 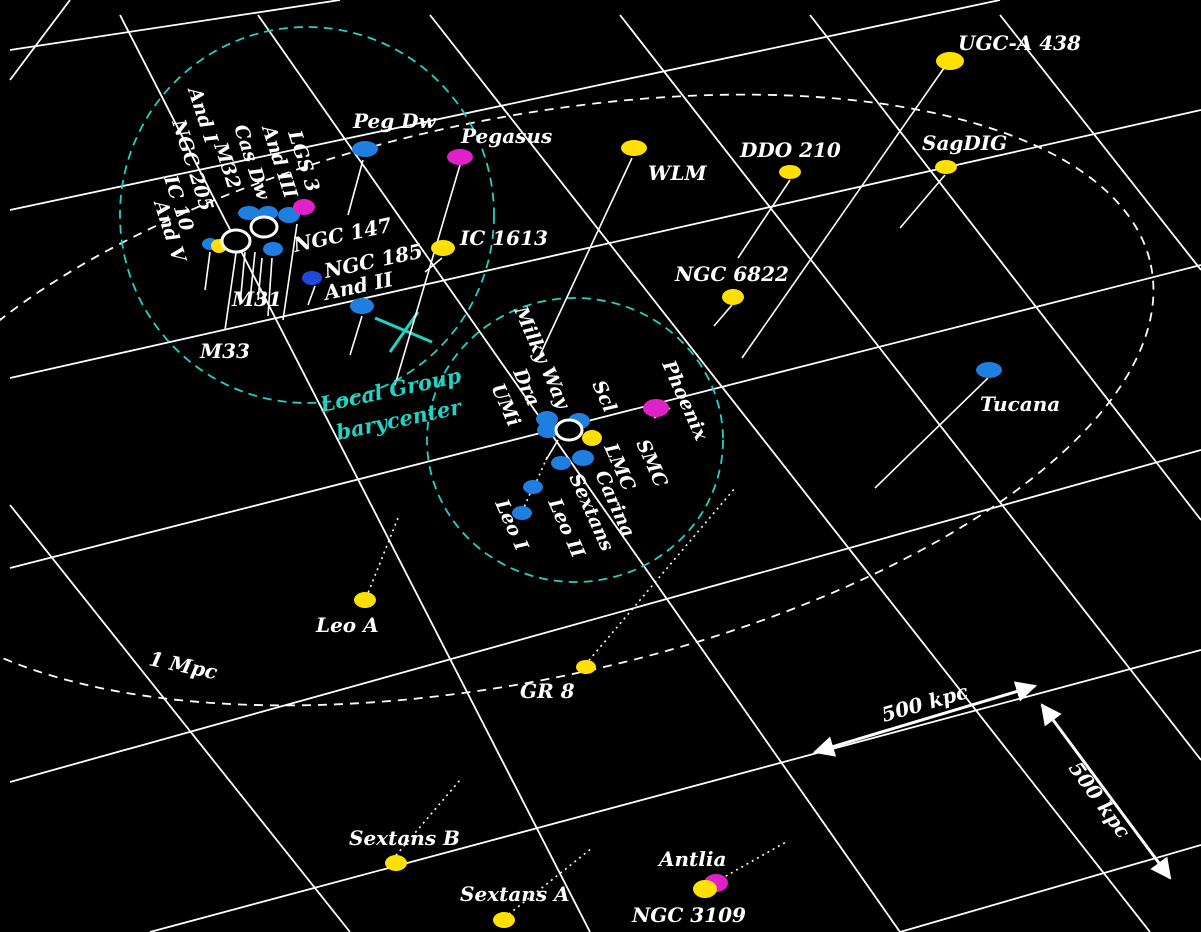 What do you see at coordinates (592, 438) in the screenshot?
I see `marker-smc` at bounding box center [592, 438].